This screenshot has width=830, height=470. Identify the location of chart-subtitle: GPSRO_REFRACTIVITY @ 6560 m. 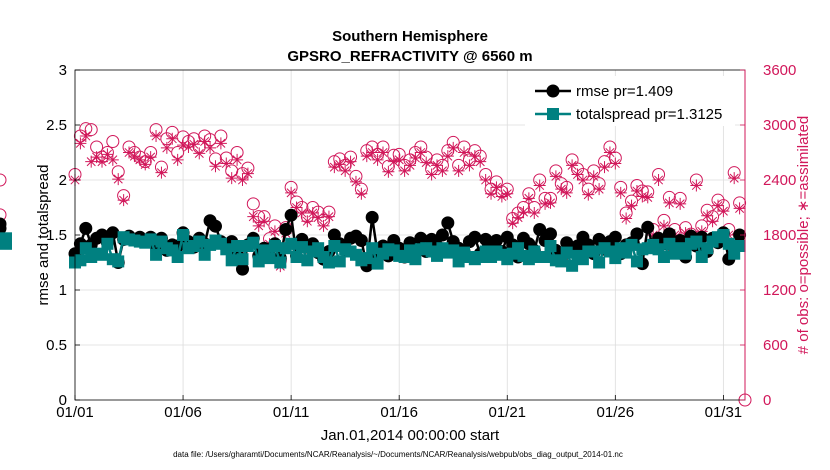
(409, 56).